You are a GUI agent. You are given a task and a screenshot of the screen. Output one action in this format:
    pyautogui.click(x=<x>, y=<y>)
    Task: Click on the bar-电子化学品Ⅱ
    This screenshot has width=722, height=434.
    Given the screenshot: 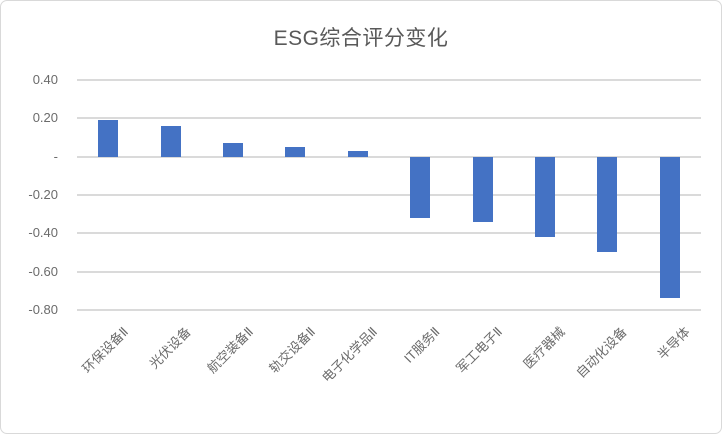 What is the action you would take?
    pyautogui.click(x=357, y=153)
    